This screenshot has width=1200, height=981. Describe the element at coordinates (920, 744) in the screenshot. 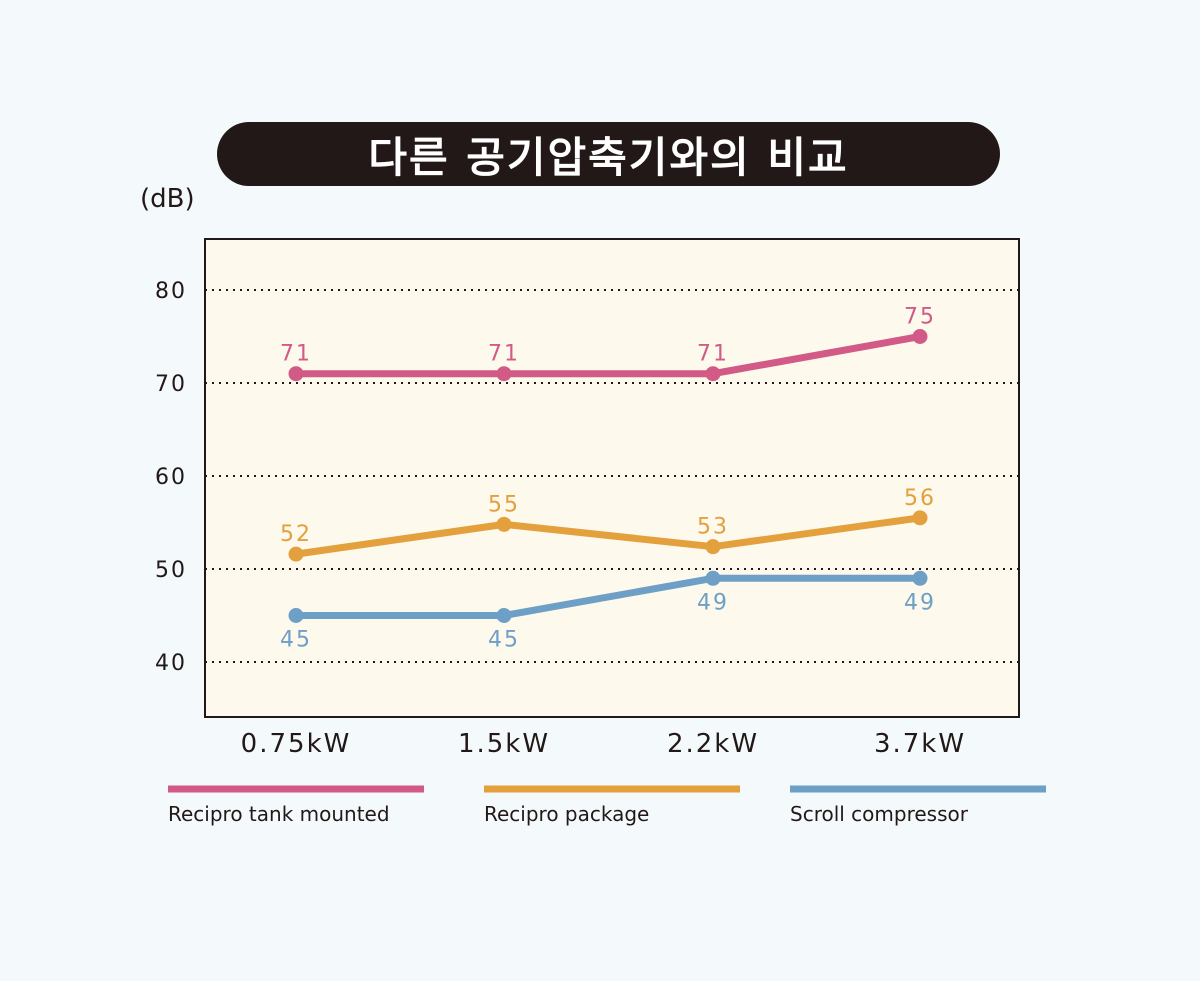

I see `x-tick-label: 3.7kW` at that location.